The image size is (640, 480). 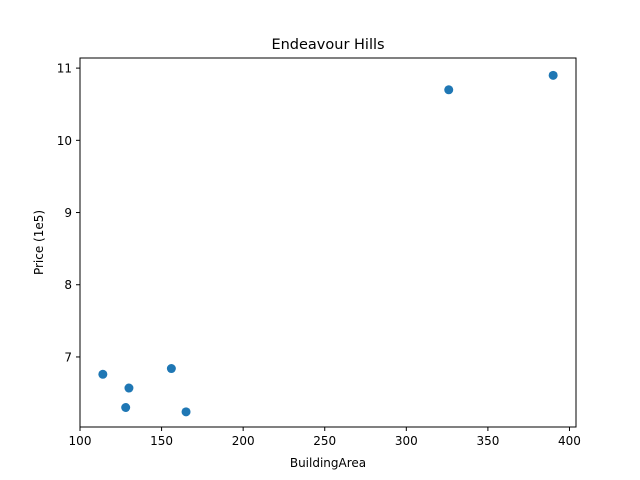 I want to click on chart-title: Endeavour Hills, so click(x=327, y=45).